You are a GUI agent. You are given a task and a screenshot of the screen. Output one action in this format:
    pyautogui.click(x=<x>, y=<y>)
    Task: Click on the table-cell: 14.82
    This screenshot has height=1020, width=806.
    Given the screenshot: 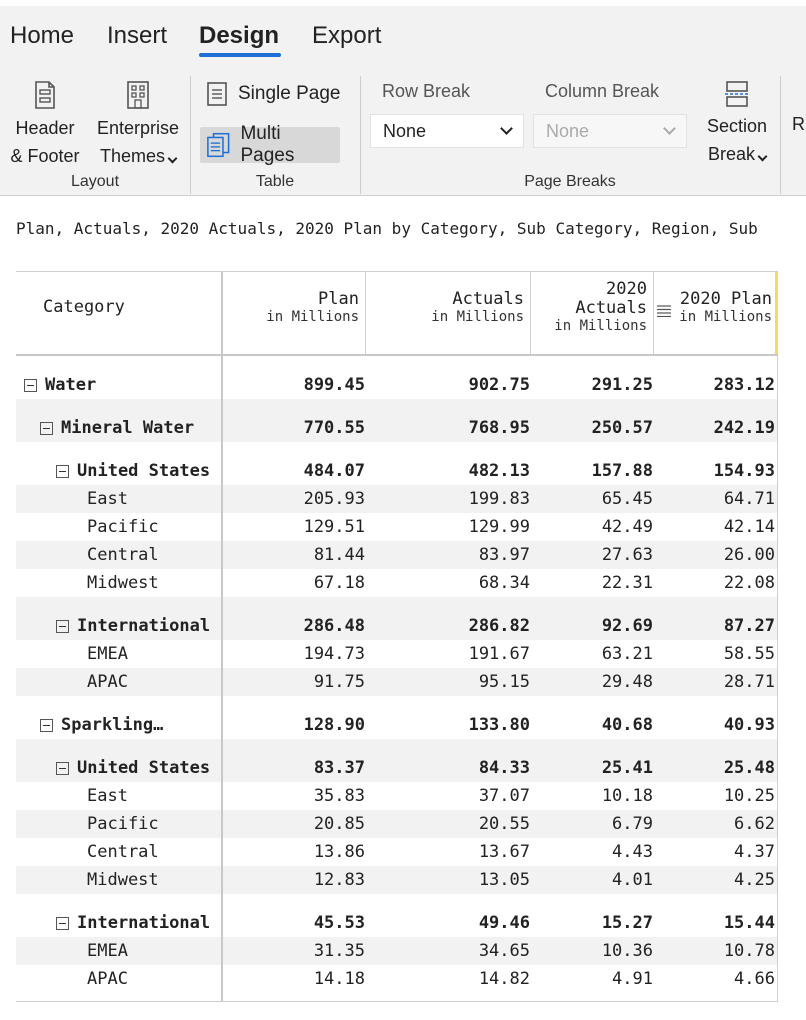 What is the action you would take?
    pyautogui.click(x=504, y=979)
    